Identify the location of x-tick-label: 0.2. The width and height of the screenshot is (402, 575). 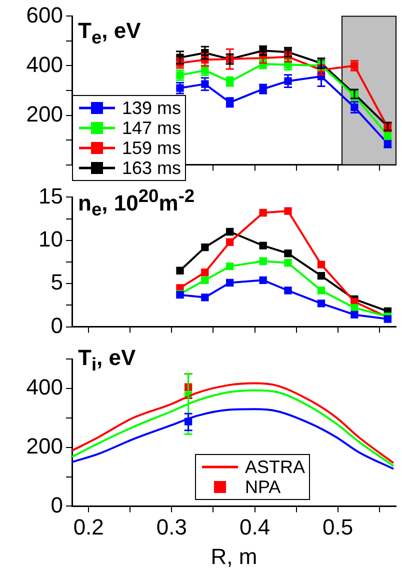
(88, 527).